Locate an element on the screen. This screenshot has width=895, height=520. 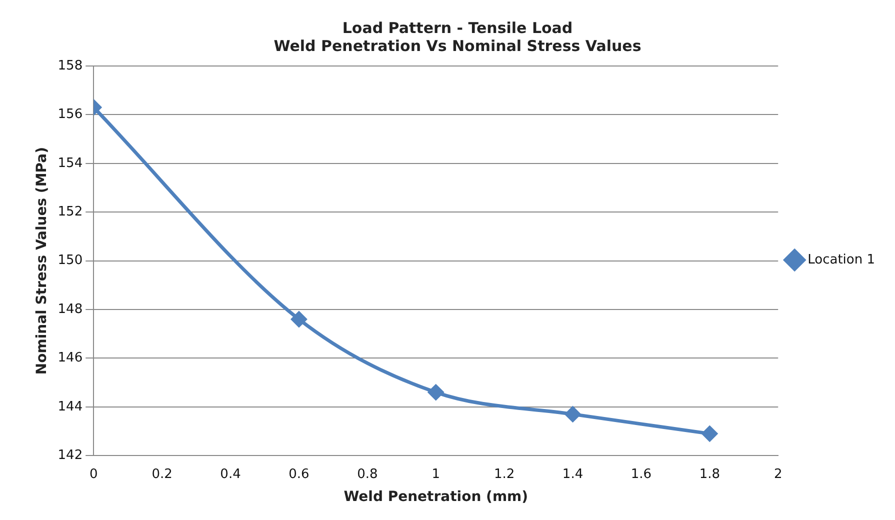
x-tick-label: 1.4 is located at coordinates (573, 474).